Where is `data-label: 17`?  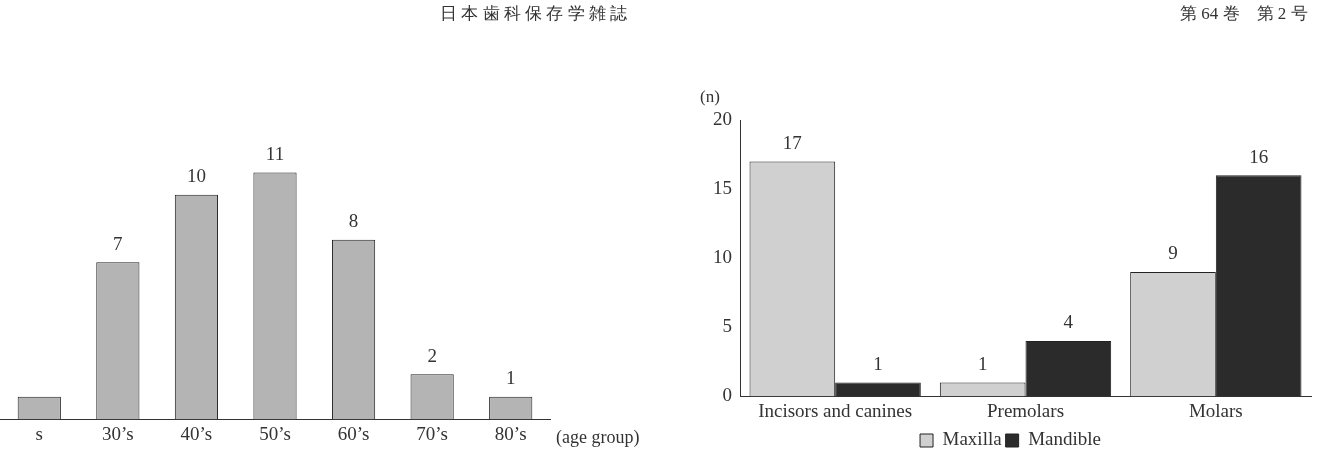
data-label: 17 is located at coordinates (792, 142).